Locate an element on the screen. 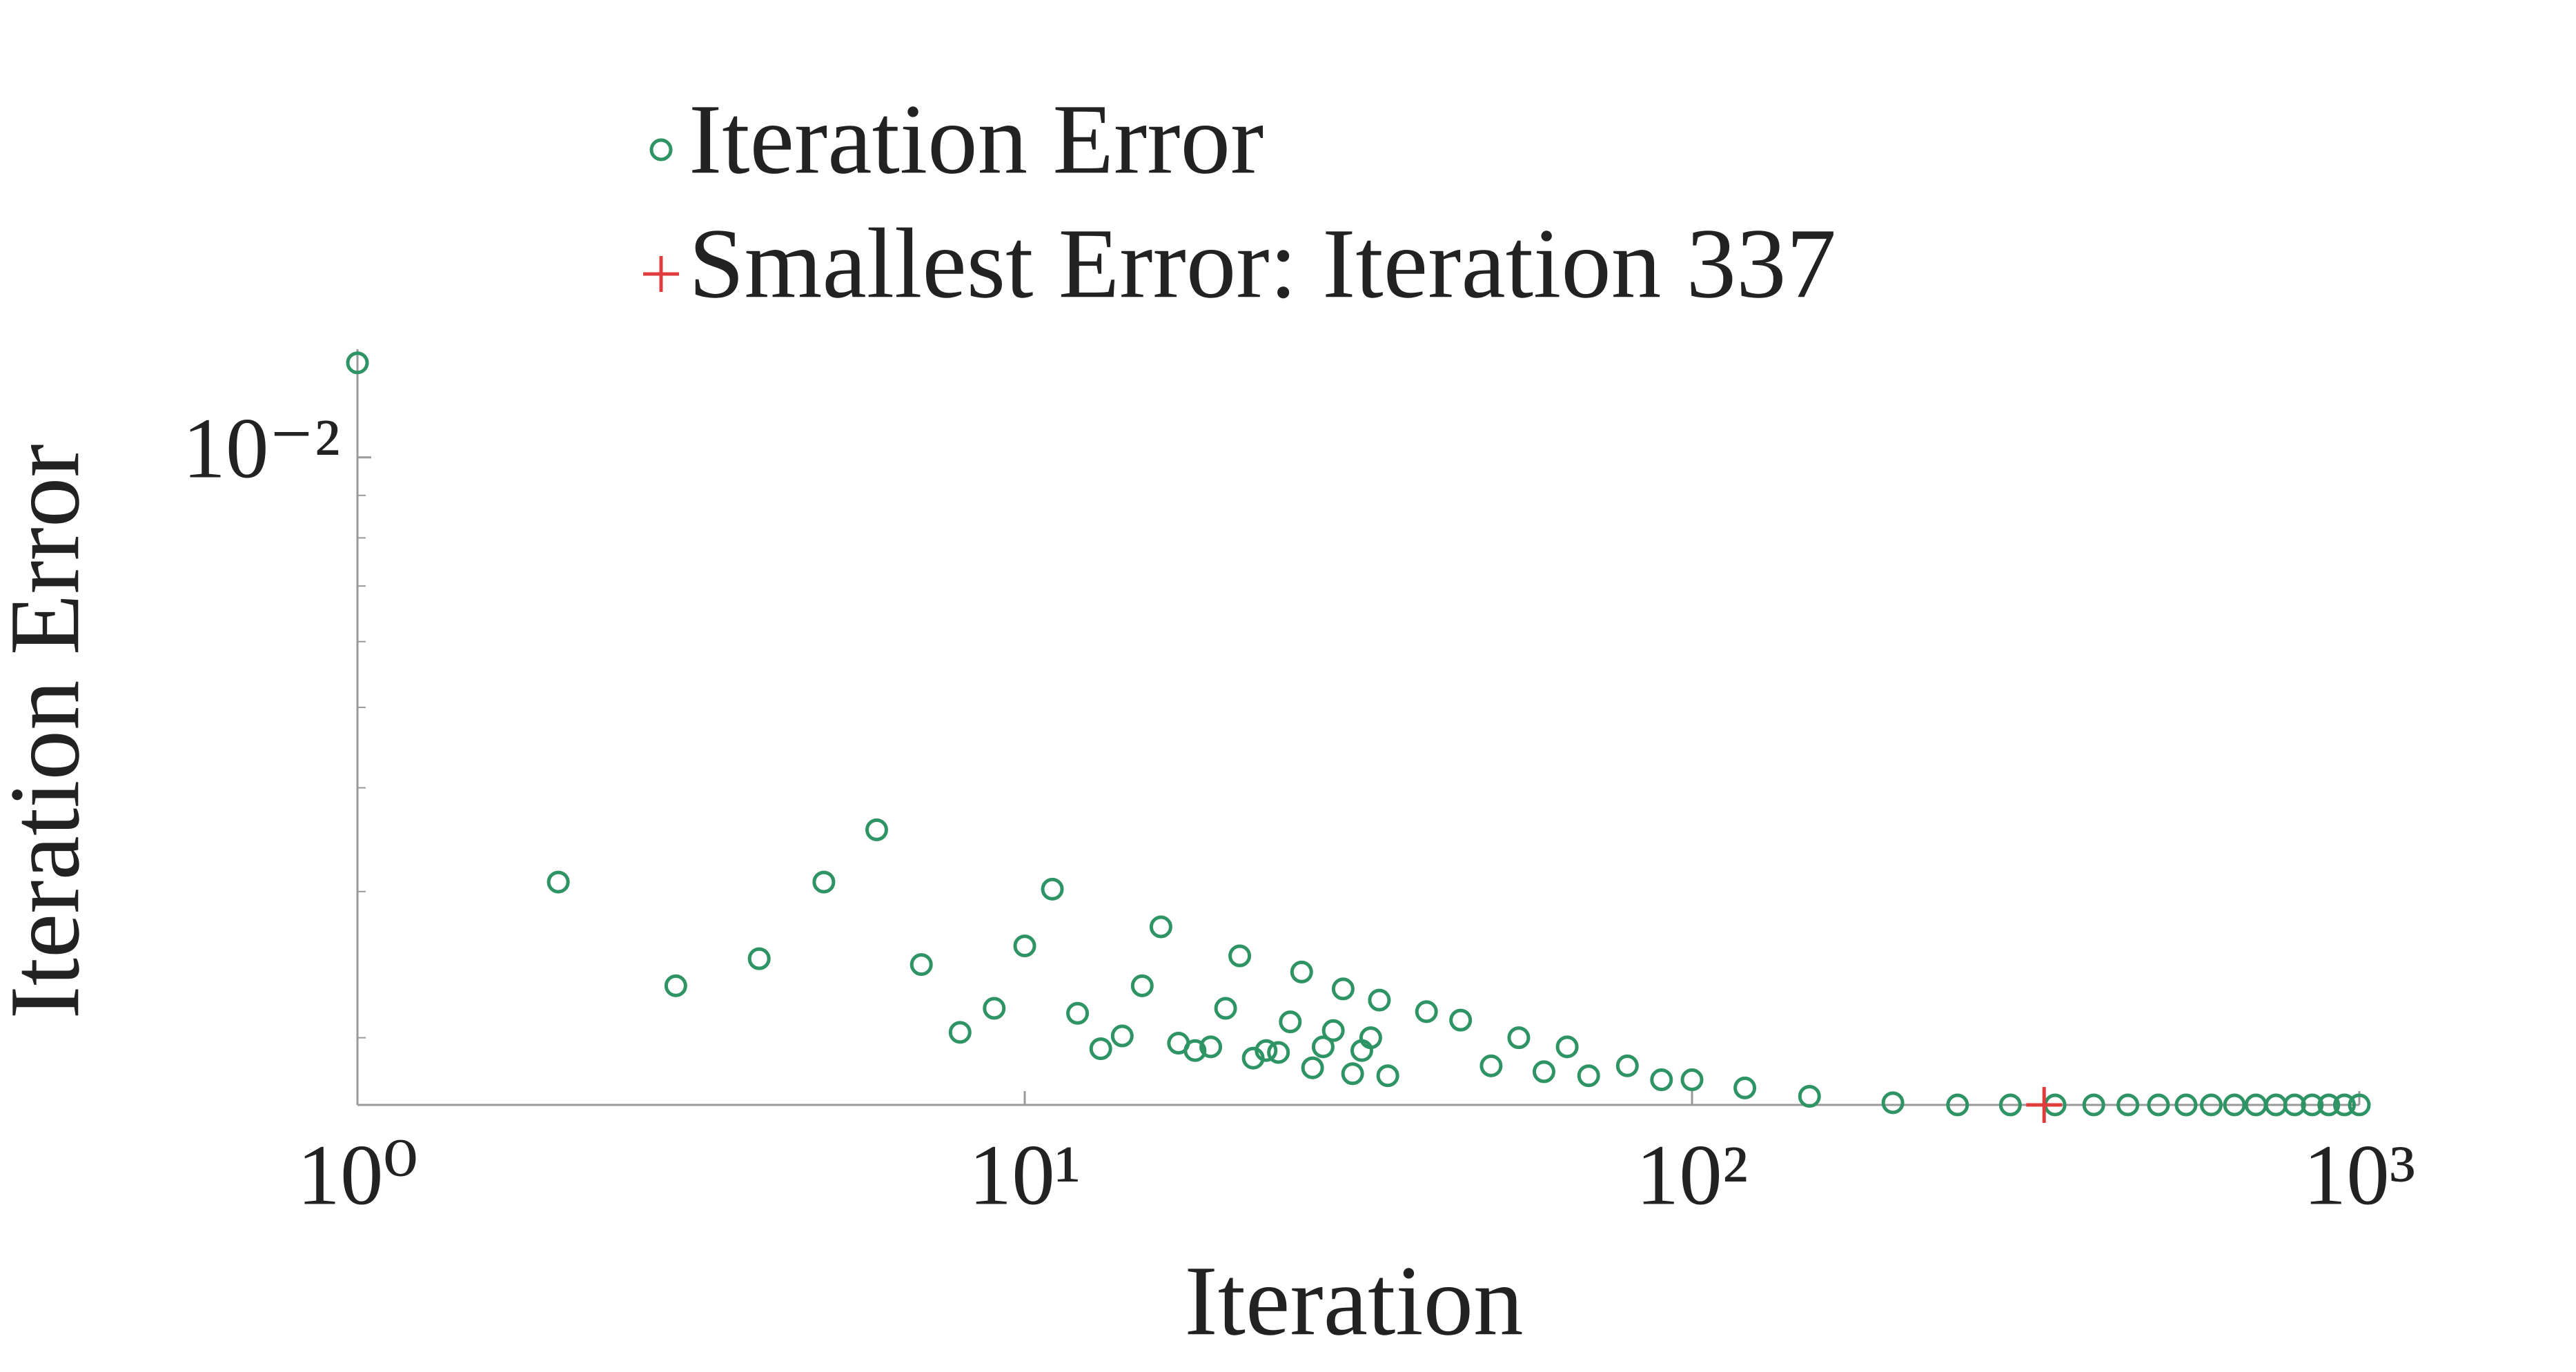  x-axis-label: Iteration is located at coordinates (1353, 1301).